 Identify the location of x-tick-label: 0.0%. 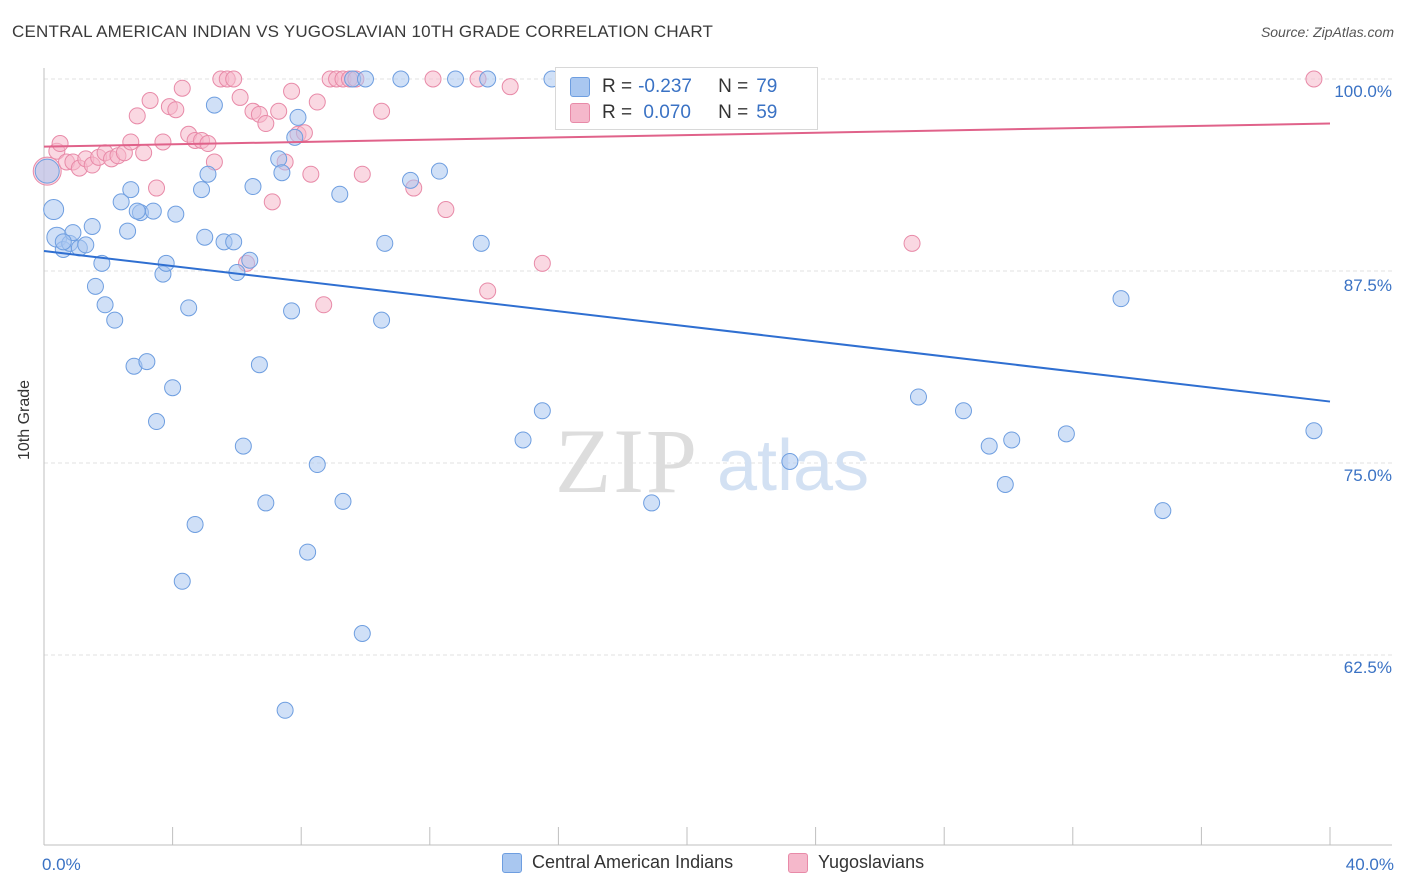
(61, 864).